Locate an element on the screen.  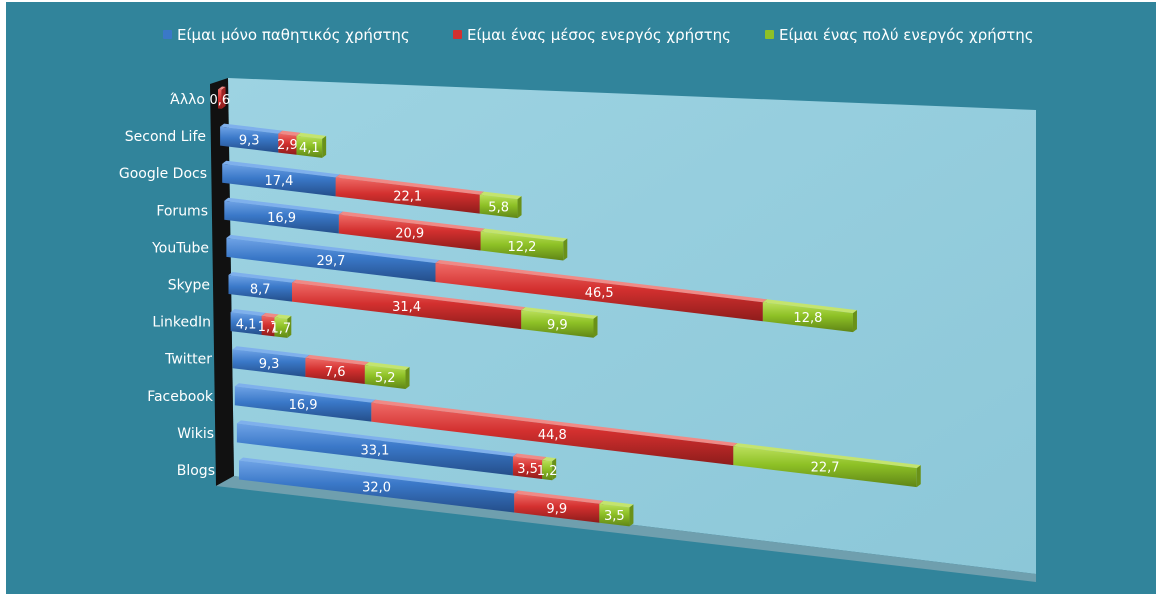
legend-item-average: Είμαι ένας μέσος ενεργός χρήστης is located at coordinates (592, 35).